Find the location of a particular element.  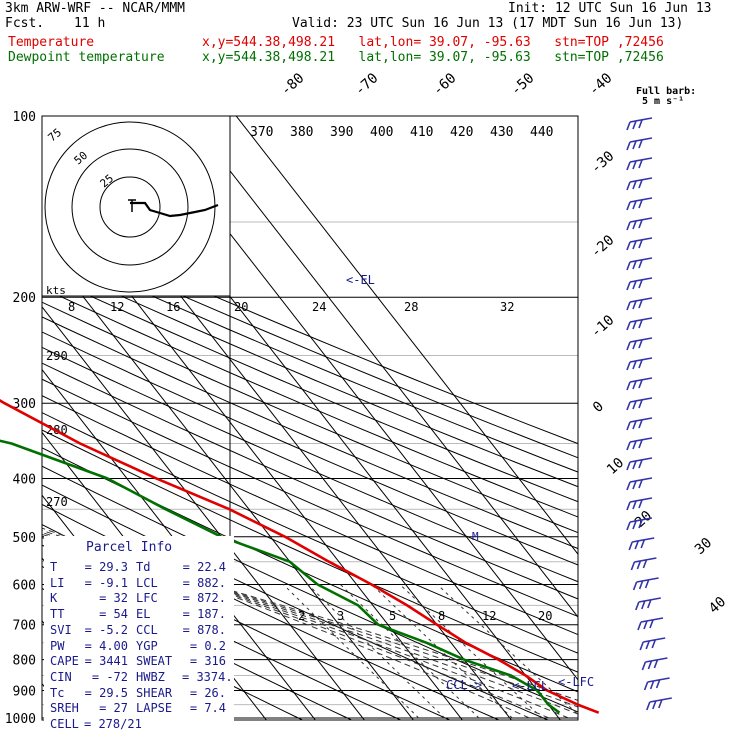

parcel-param-value: = 278/21 is located at coordinates (113, 724).